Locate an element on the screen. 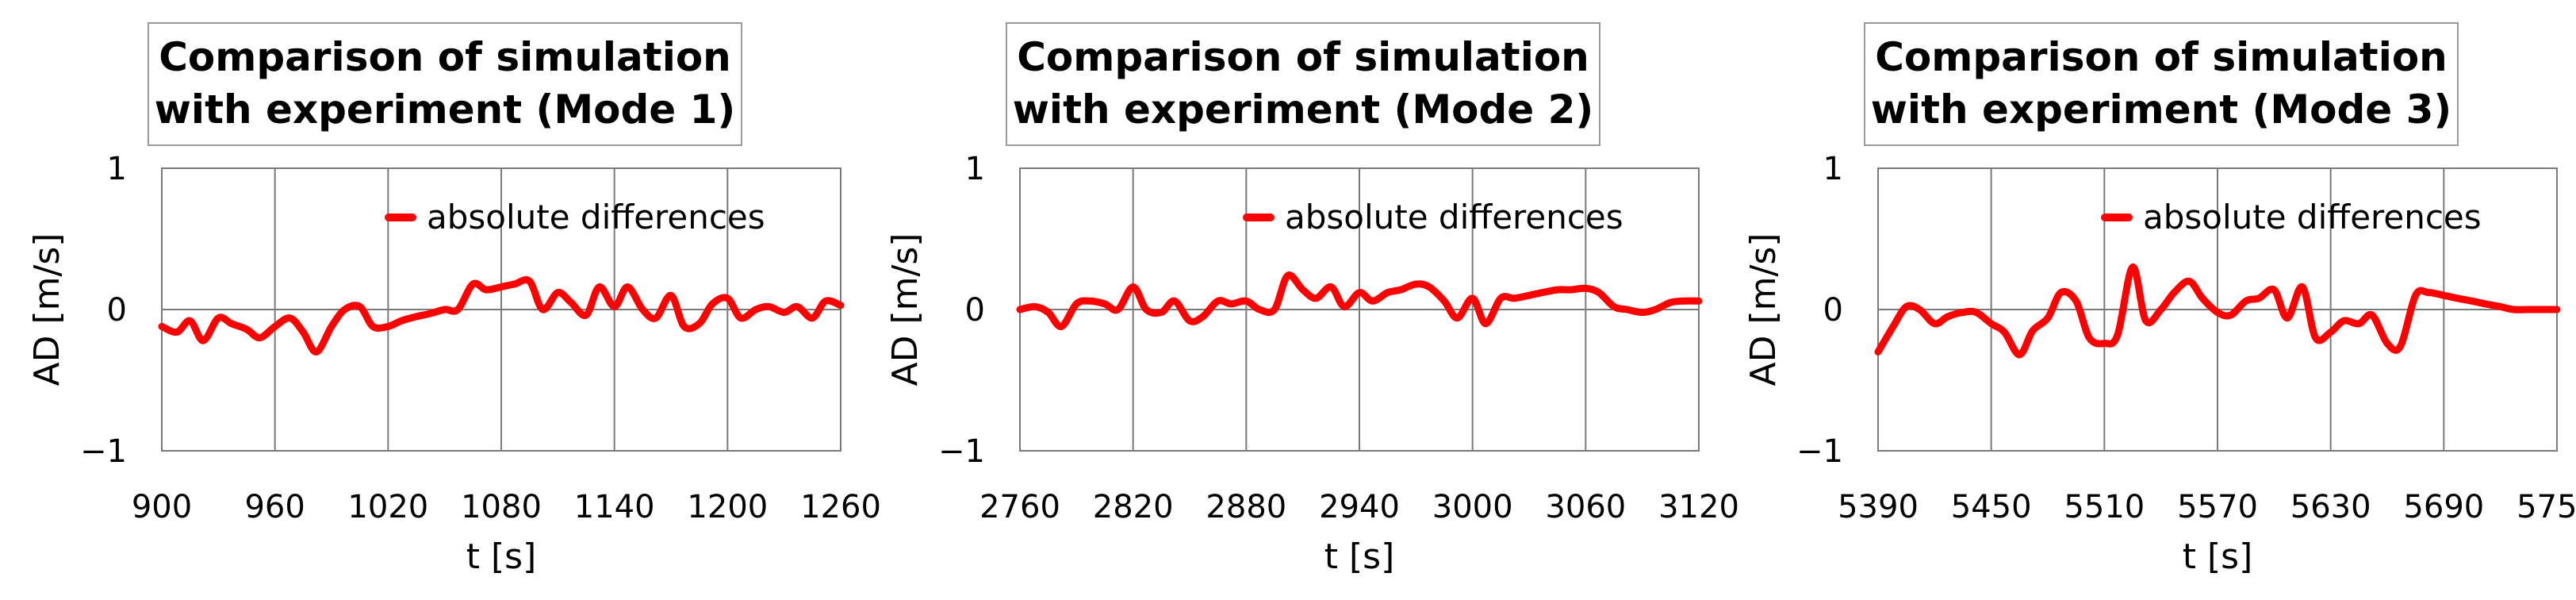 This screenshot has width=2576, height=600. x-tick-label: 5390 is located at coordinates (1878, 507).